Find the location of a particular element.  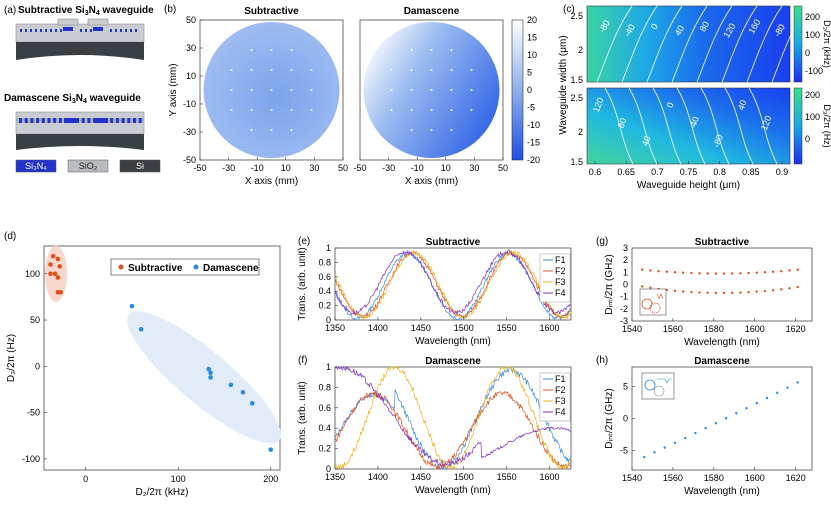

y-tick-label: 2 is located at coordinates (580, 132).